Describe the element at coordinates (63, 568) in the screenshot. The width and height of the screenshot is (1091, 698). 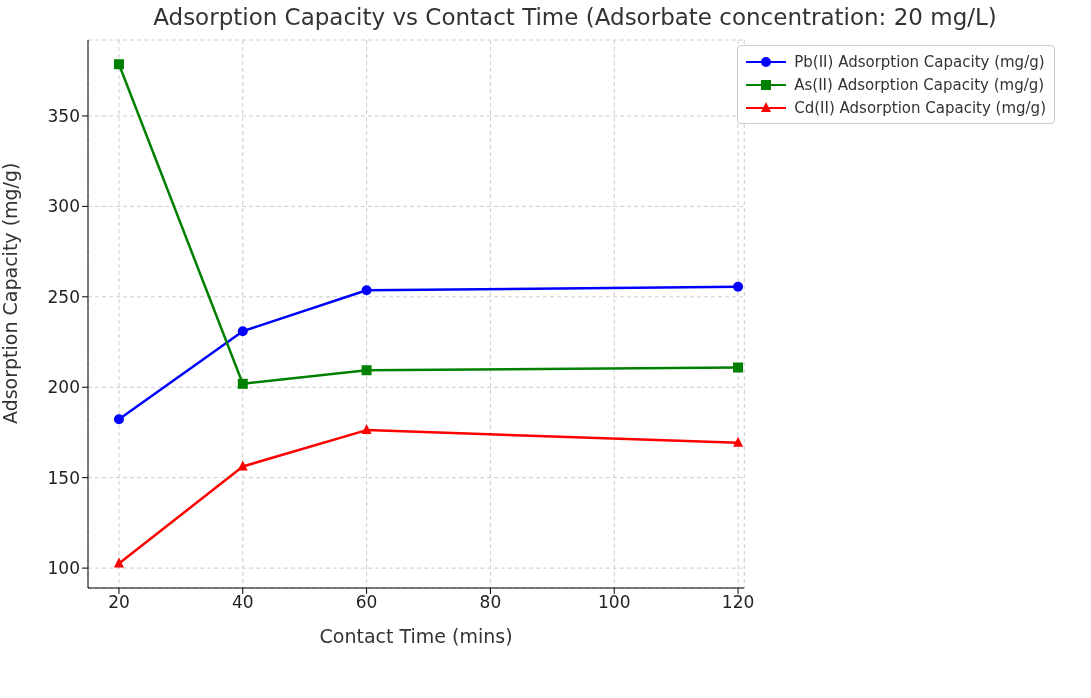
I see `y-tick-label: 100` at that location.